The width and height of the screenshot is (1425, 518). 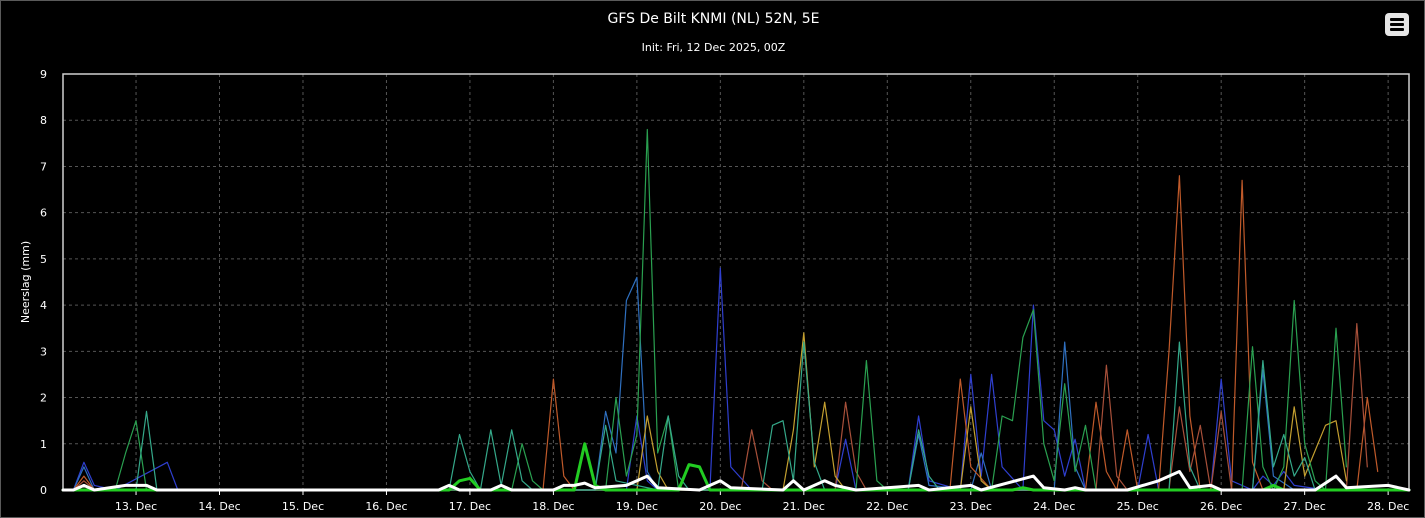 What do you see at coordinates (720, 506) in the screenshot?
I see `x-tick-label: 20. Dec` at bounding box center [720, 506].